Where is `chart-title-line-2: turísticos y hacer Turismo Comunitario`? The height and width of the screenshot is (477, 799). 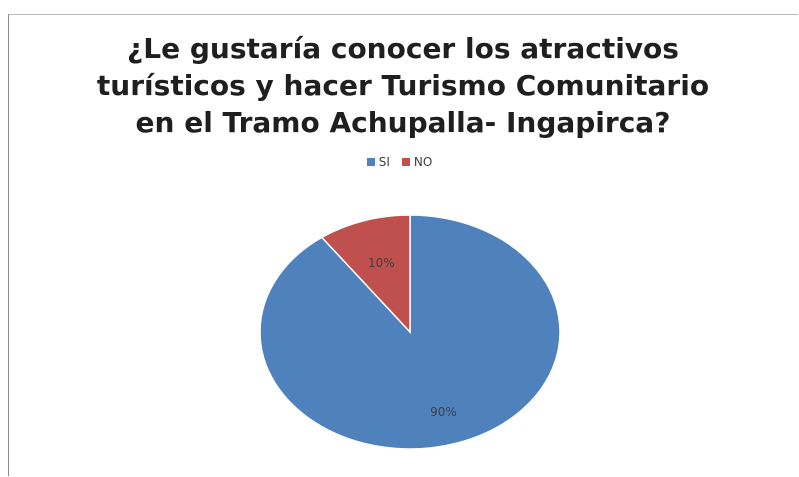 chart-title-line-2: turísticos y hacer Turismo Comunitario is located at coordinates (403, 85).